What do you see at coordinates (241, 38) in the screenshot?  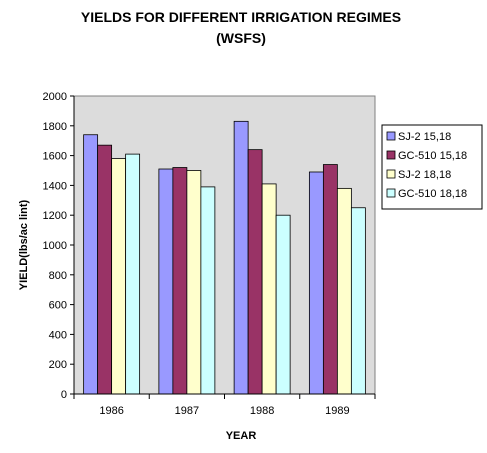 I see `chart-subtitle: (WSFS)` at bounding box center [241, 38].